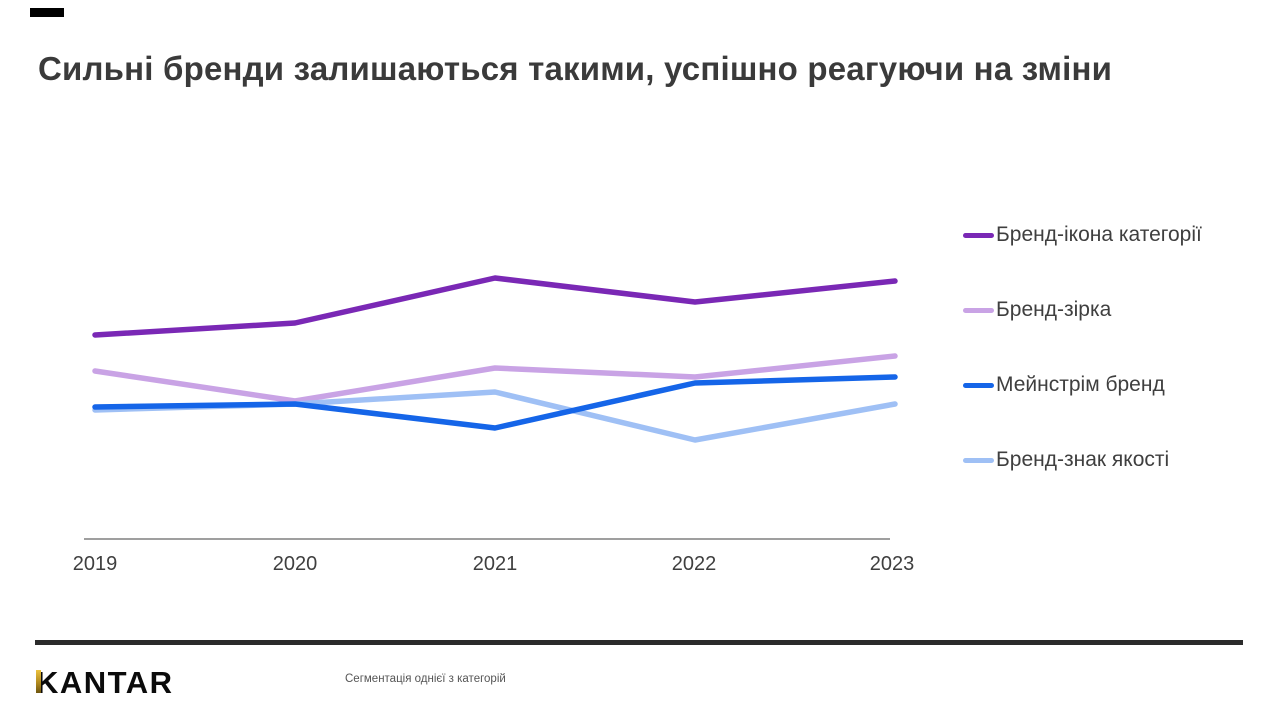 The height and width of the screenshot is (720, 1280). Describe the element at coordinates (978, 310) in the screenshot. I see `legend-swatch-brand-star` at that location.